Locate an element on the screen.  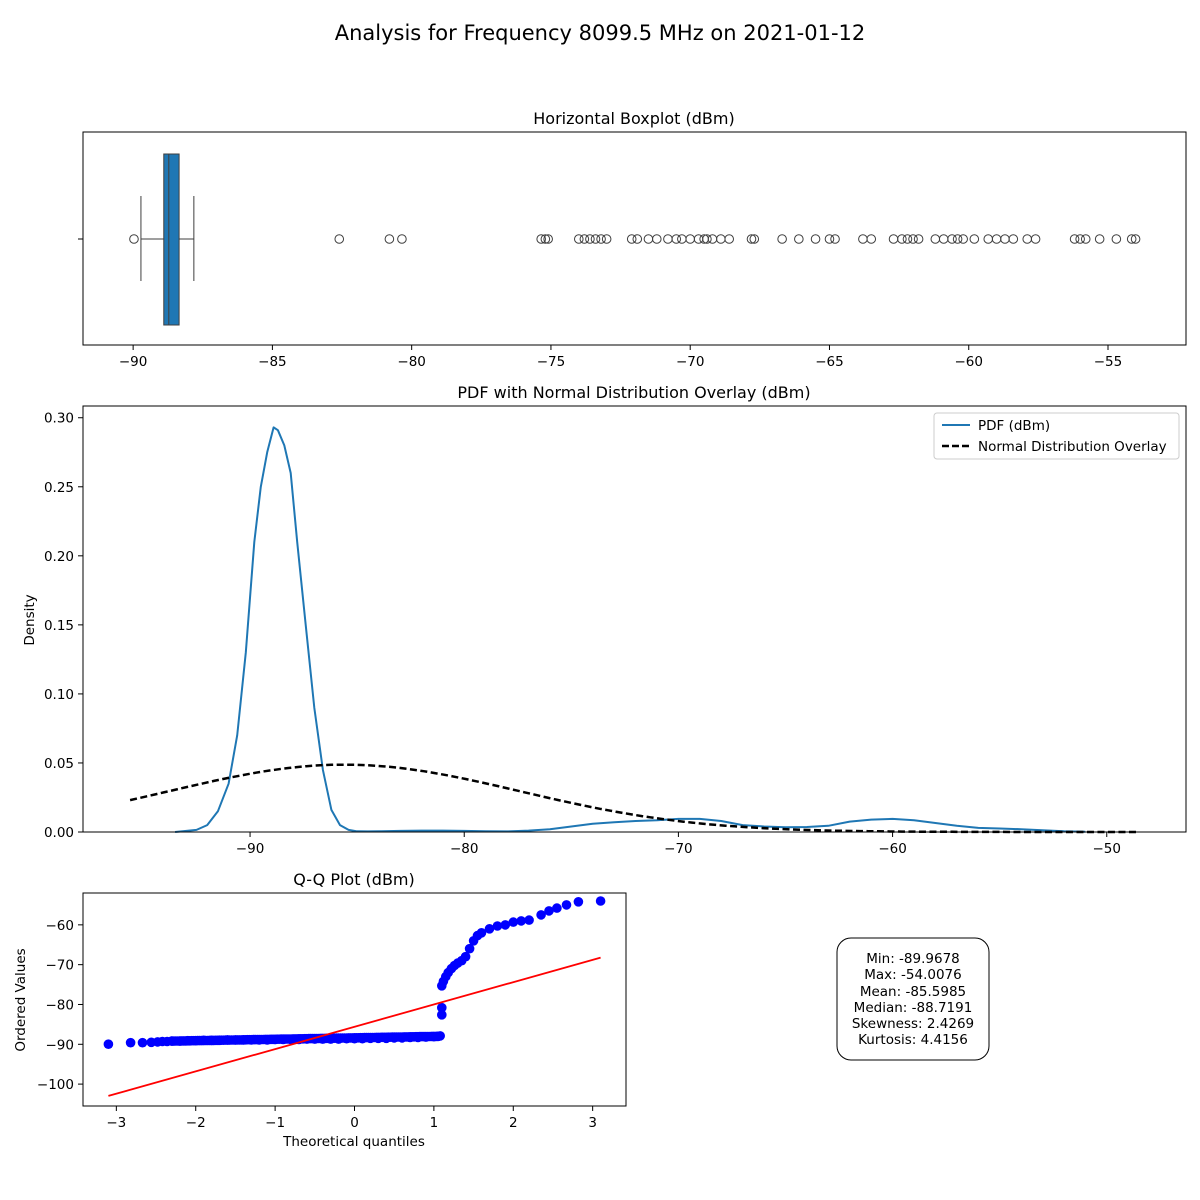
stat-median: Median: -88.7191 is located at coordinates (913, 1008).